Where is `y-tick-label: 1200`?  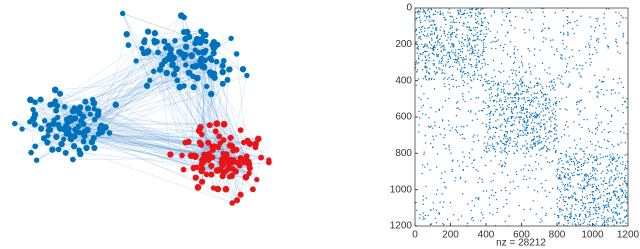
y-tick-label: 1200 is located at coordinates (401, 226).